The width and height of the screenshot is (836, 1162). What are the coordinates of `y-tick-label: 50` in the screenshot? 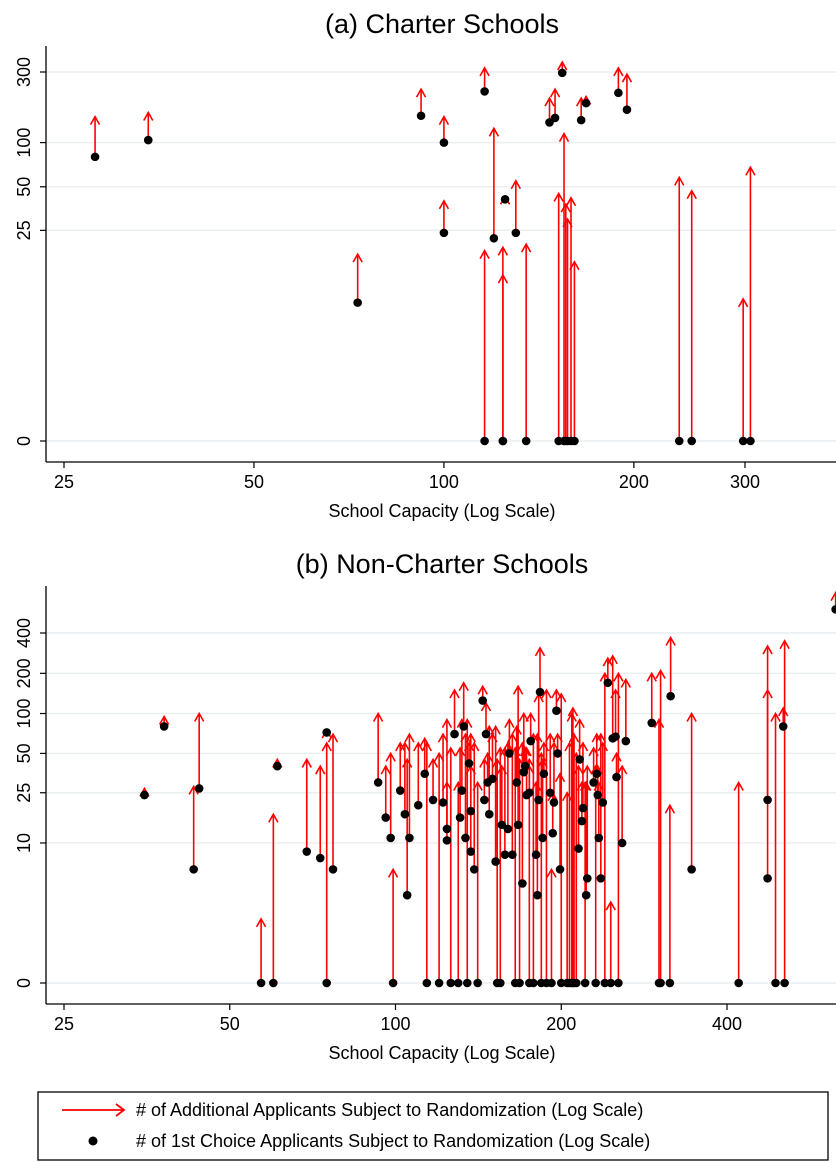 It's located at (24, 187).